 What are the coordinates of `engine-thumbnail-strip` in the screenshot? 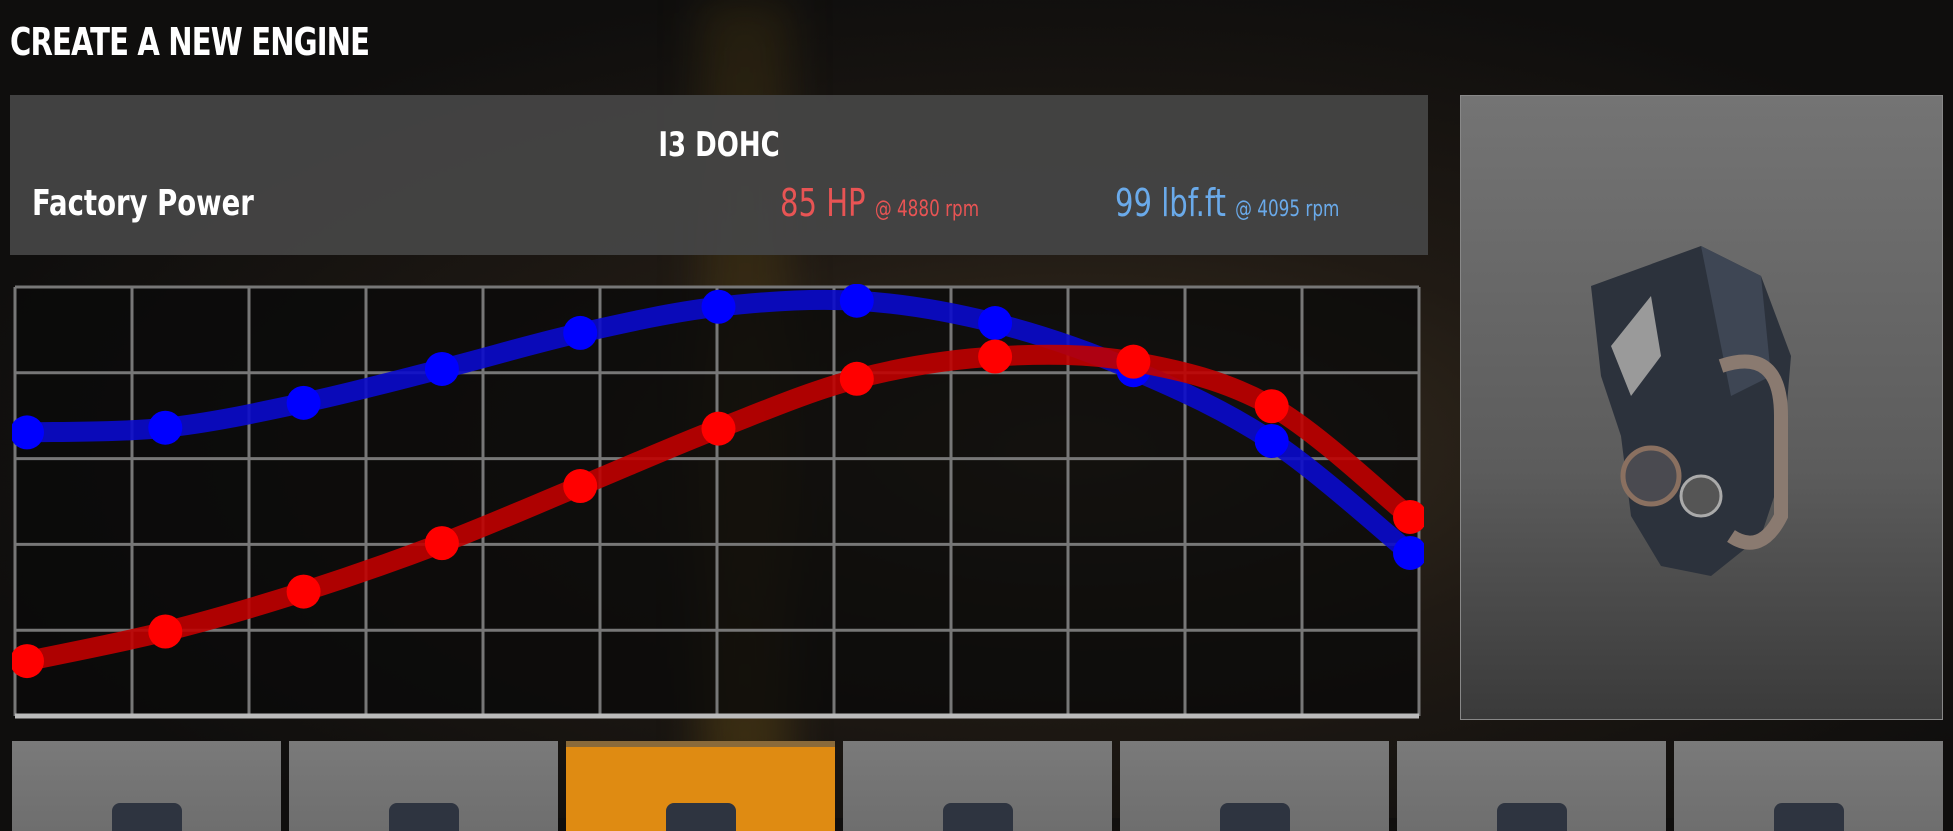 It's located at (977, 786).